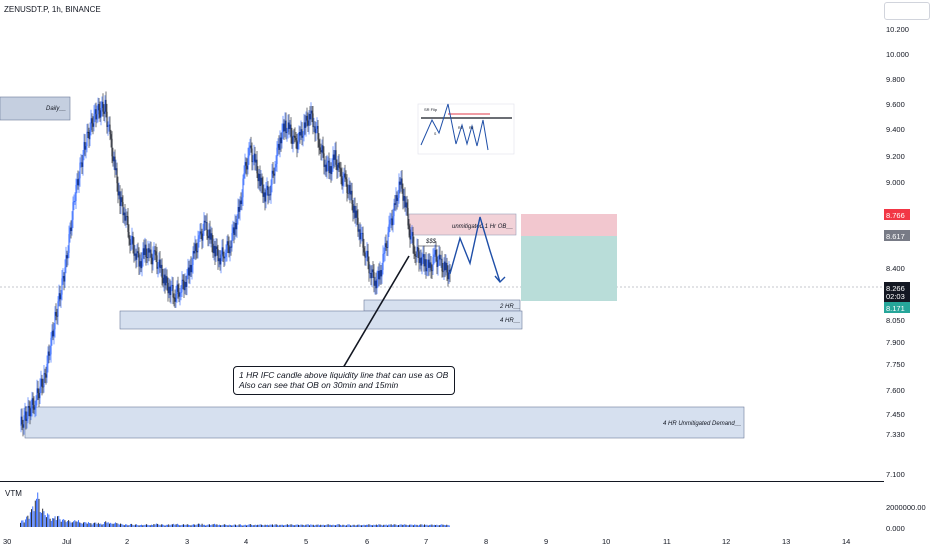 This screenshot has width=932, height=550. I want to click on four-hr-zone, so click(321, 320).